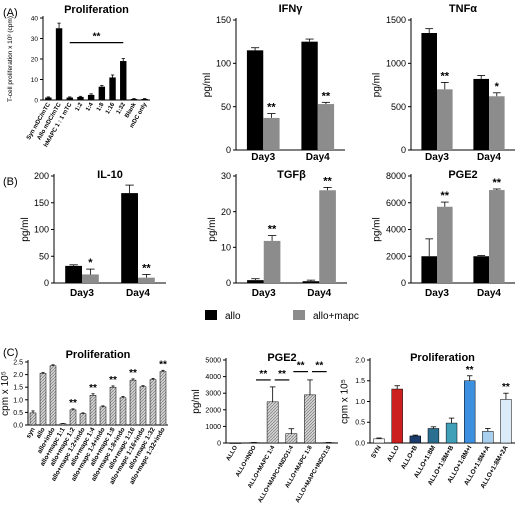 This screenshot has width=520, height=519. I want to click on y-tick-label: 0.5, so click(18, 413).